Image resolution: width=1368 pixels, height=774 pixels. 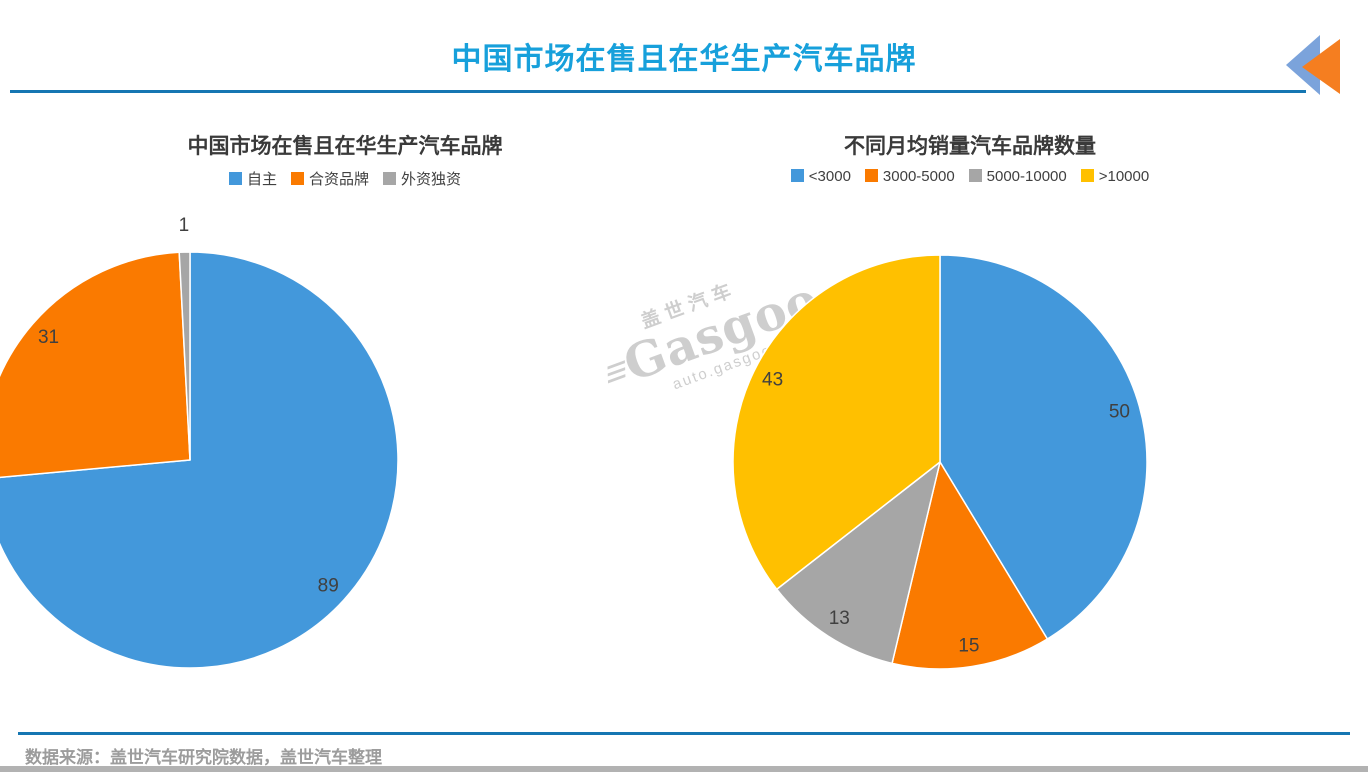 I want to click on header-divider, so click(x=658, y=91).